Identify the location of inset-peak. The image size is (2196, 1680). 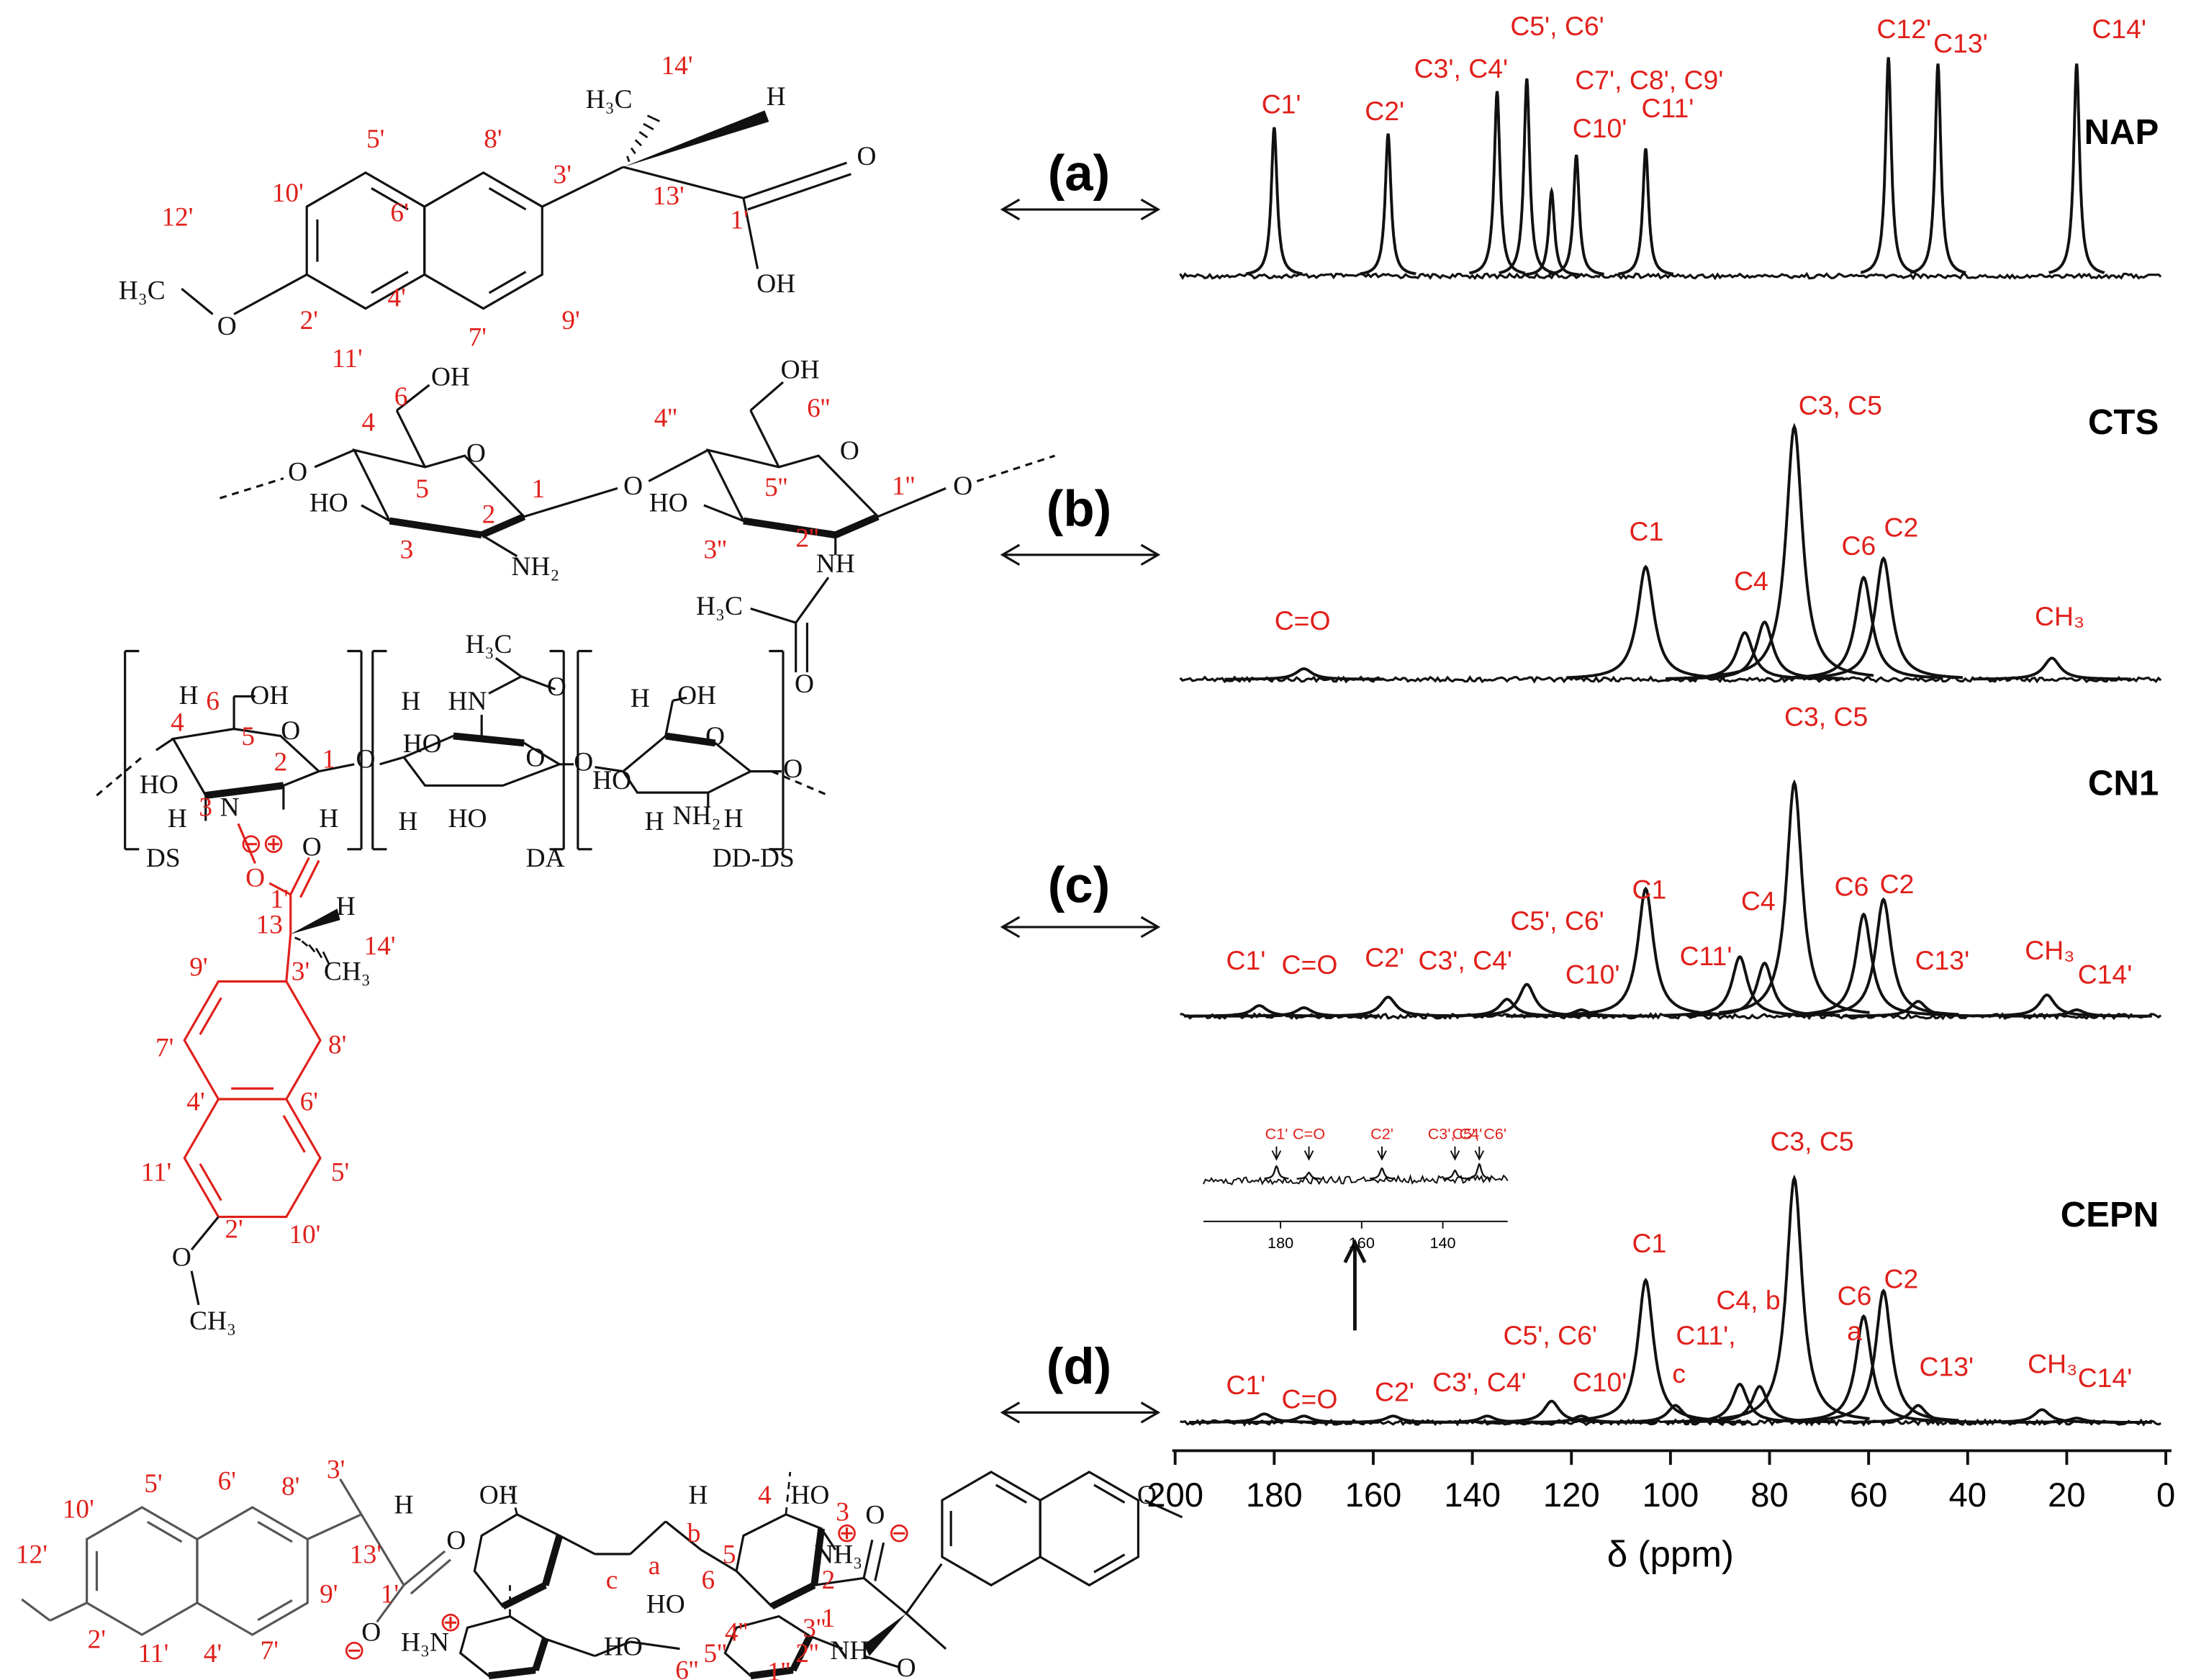
(1455, 1174).